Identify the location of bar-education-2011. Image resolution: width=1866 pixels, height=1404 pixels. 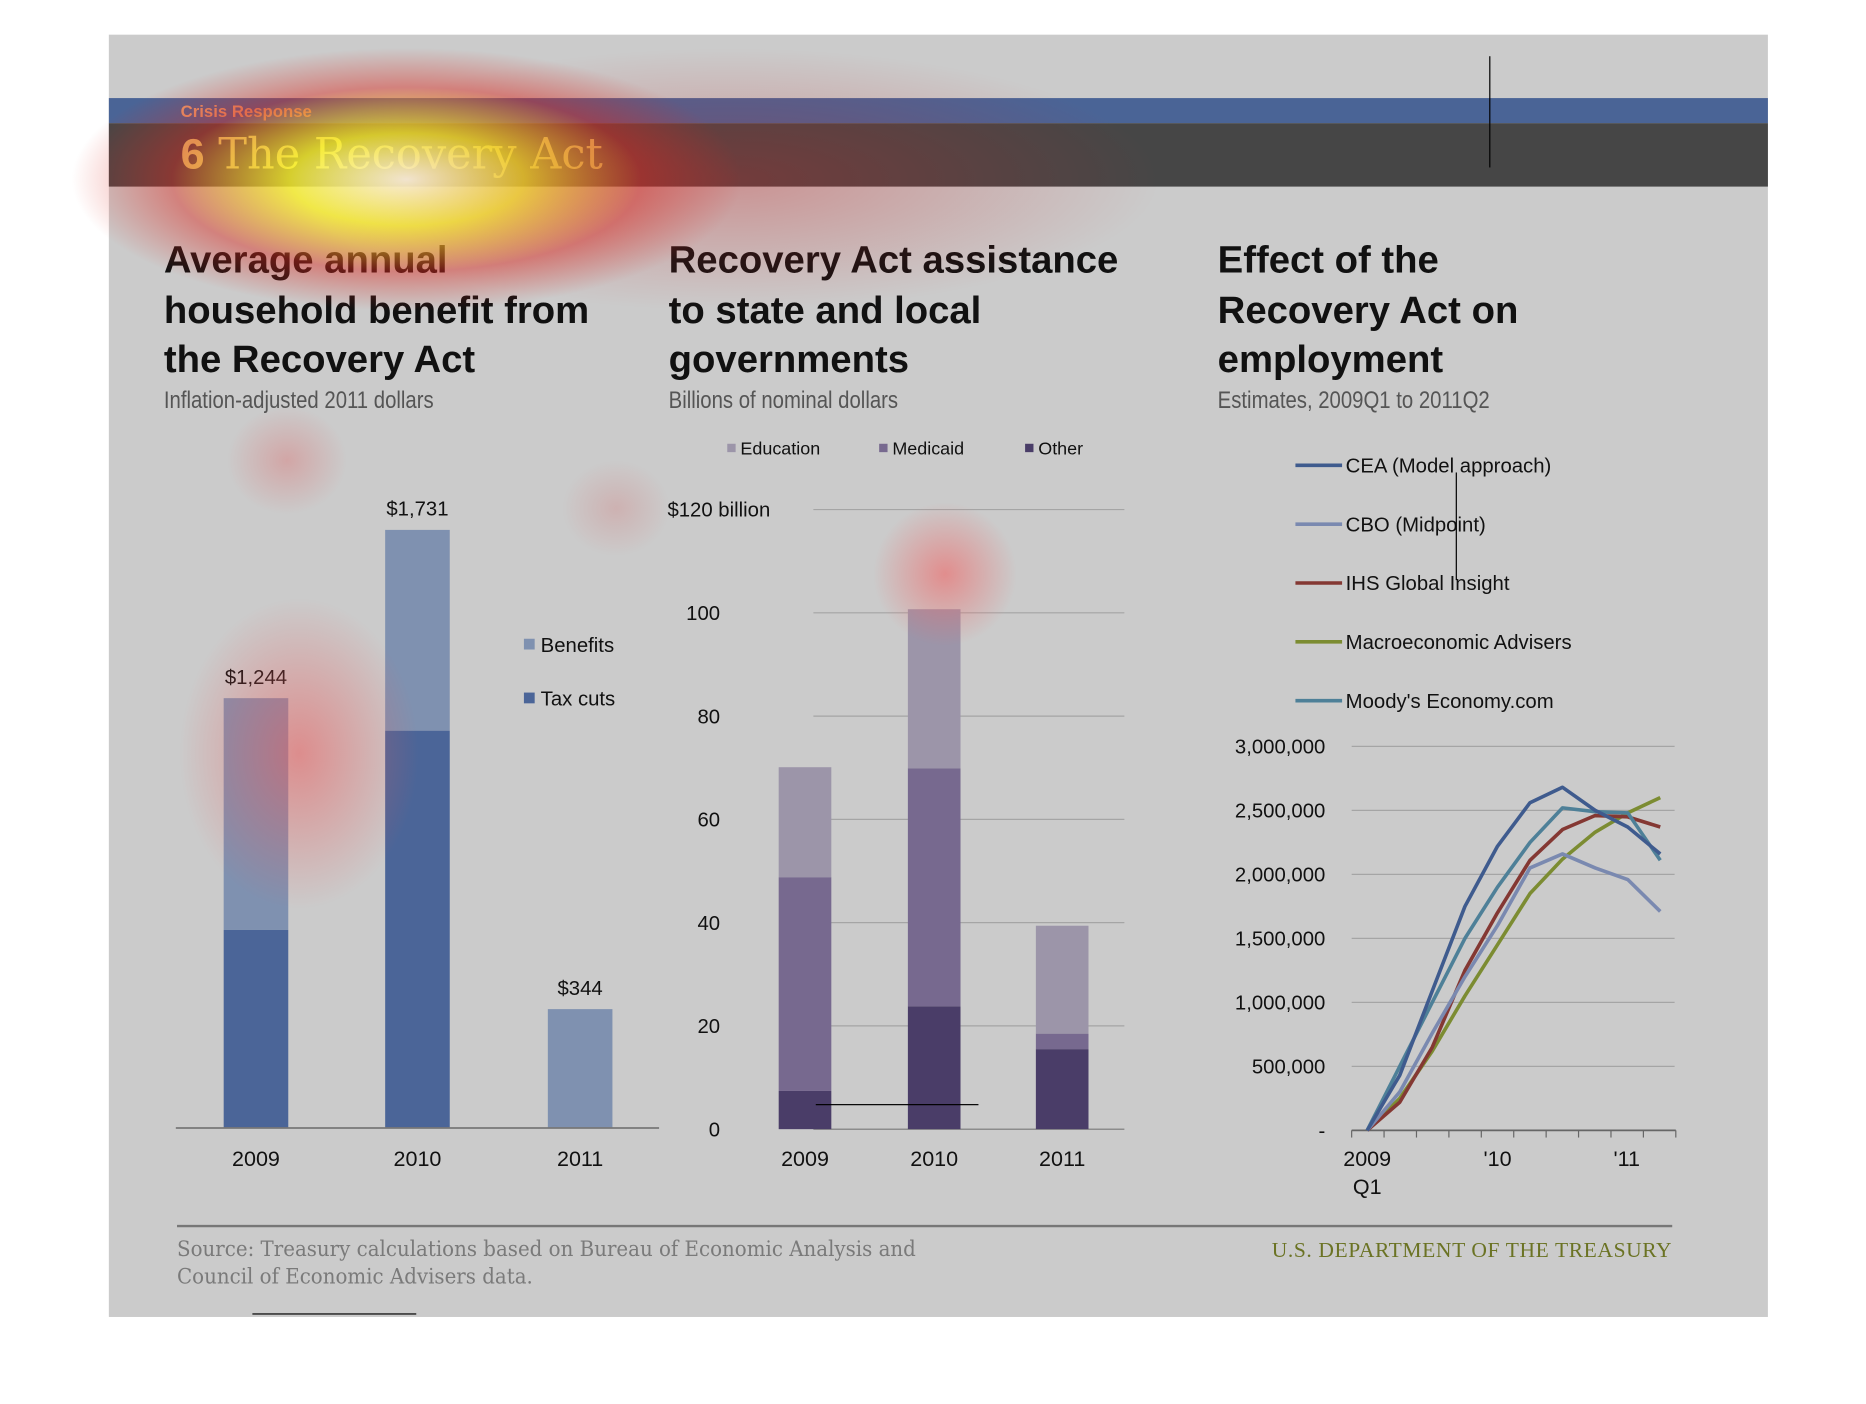
(1062, 979).